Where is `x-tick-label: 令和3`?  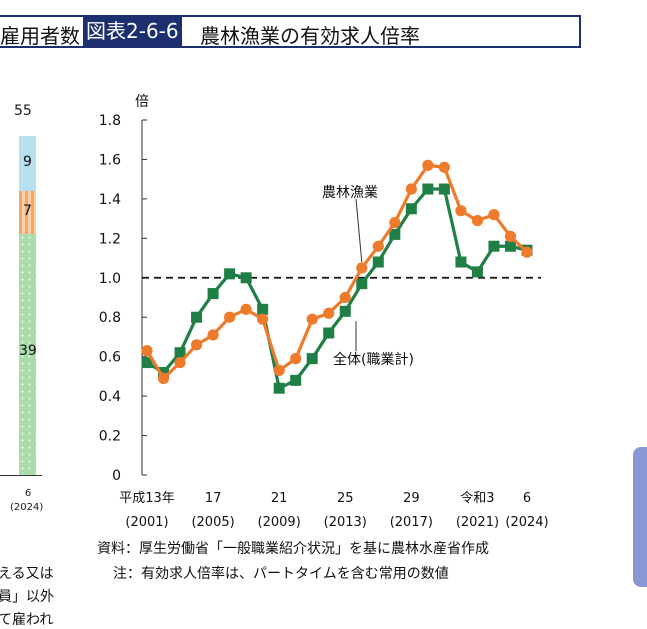
x-tick-label: 令和3 is located at coordinates (477, 498).